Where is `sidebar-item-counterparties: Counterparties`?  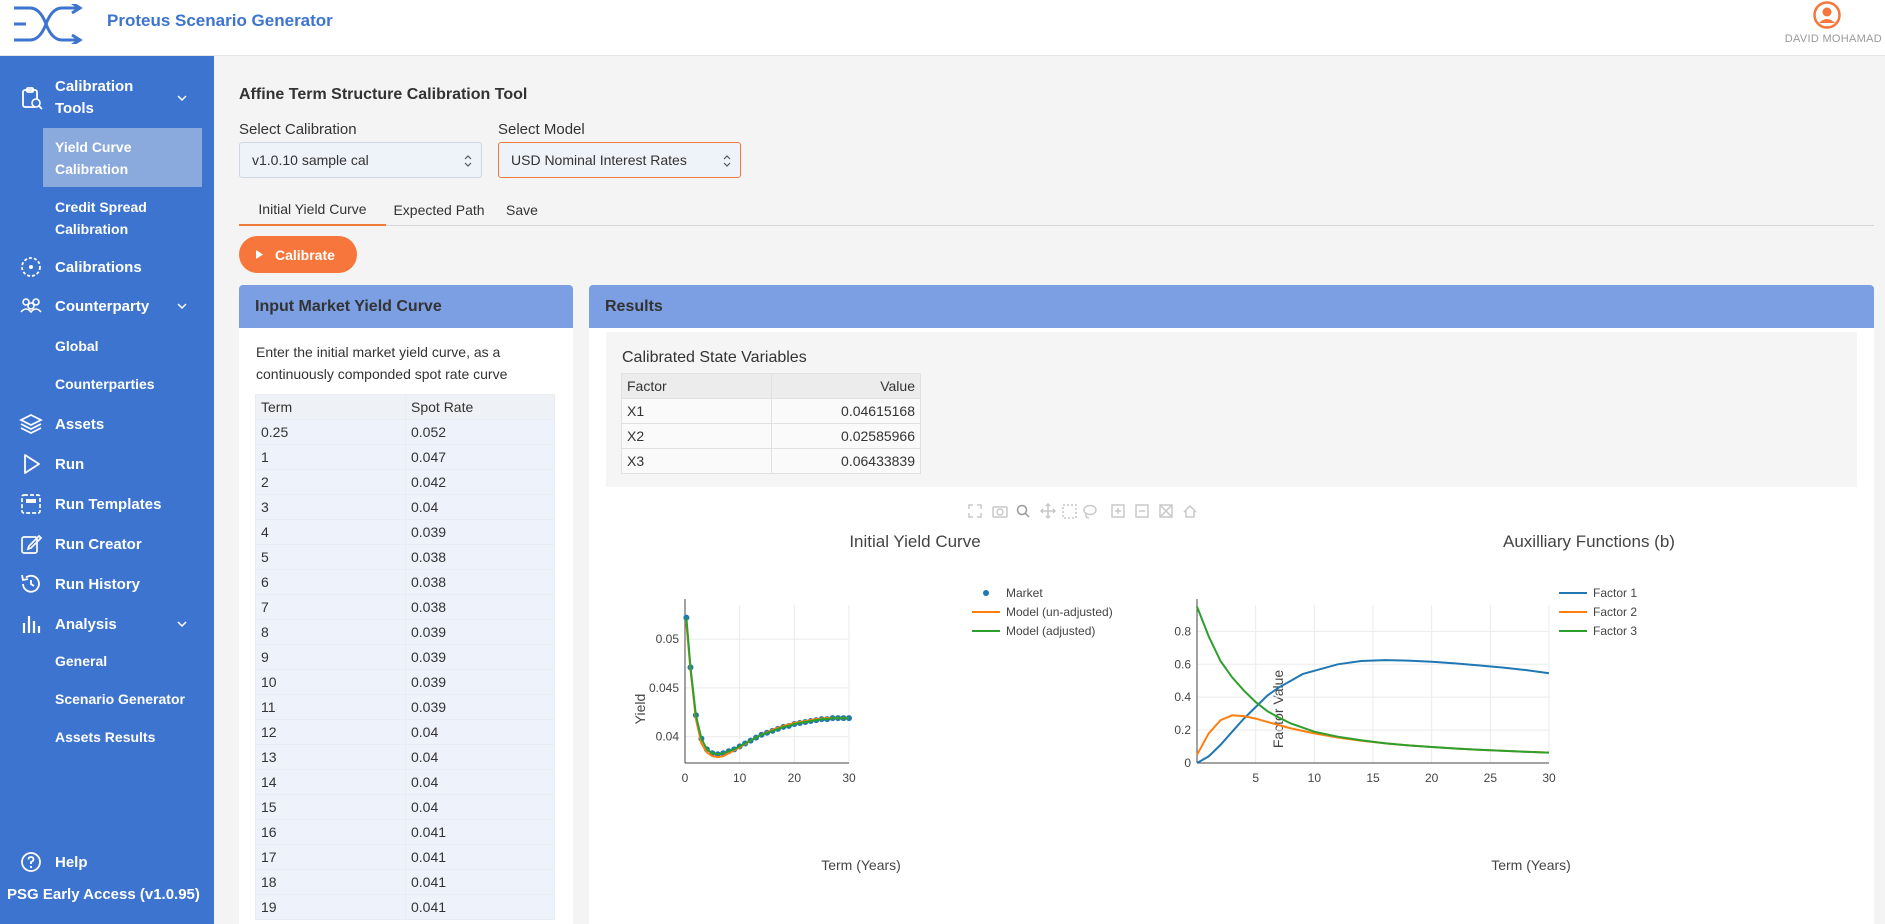
sidebar-item-counterparties: Counterparties is located at coordinates (122, 384).